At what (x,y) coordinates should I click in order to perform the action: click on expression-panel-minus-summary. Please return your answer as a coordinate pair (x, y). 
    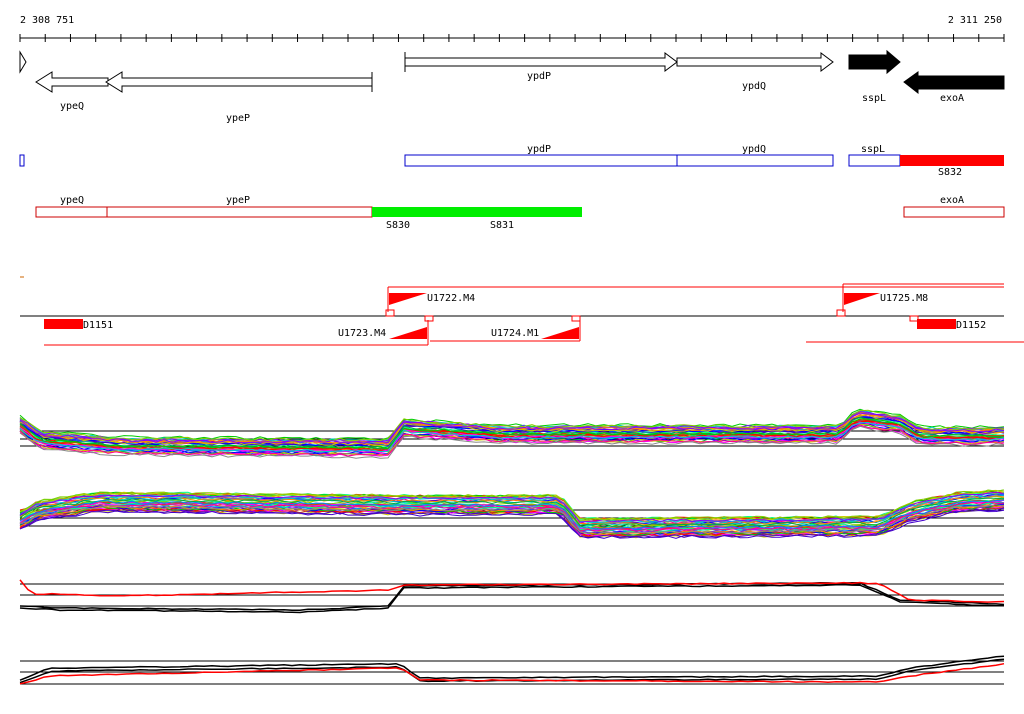
    Looking at the image, I should click on (512, 670).